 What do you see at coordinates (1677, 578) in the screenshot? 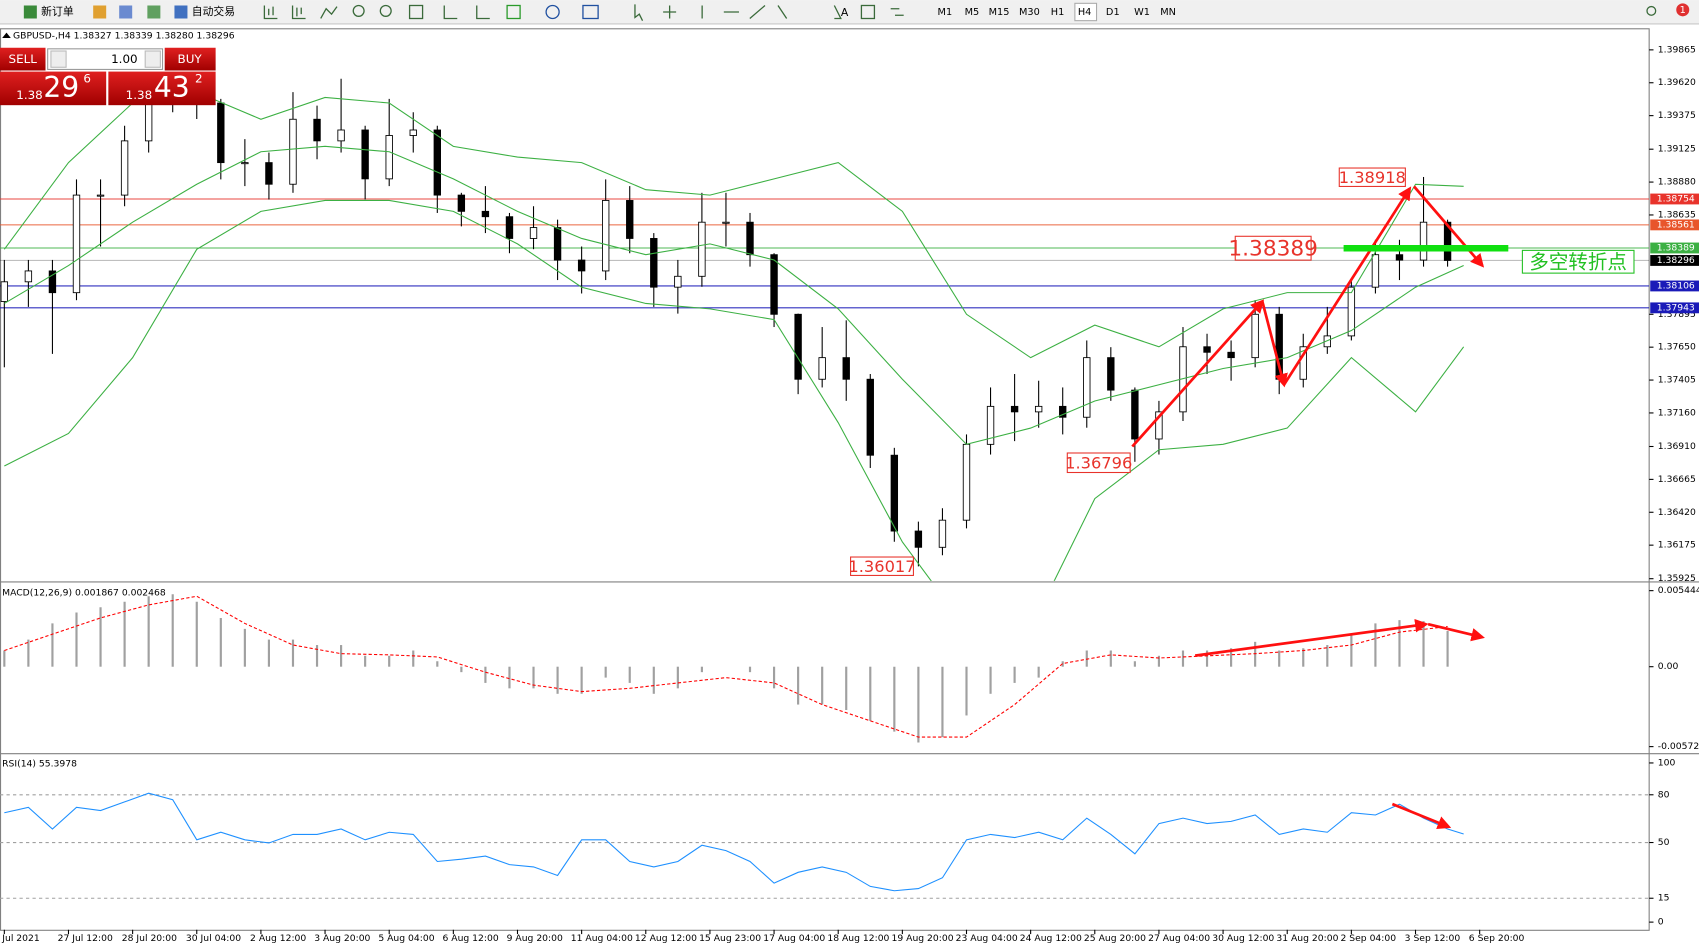
I see `y-tick-label: 1.35925` at bounding box center [1677, 578].